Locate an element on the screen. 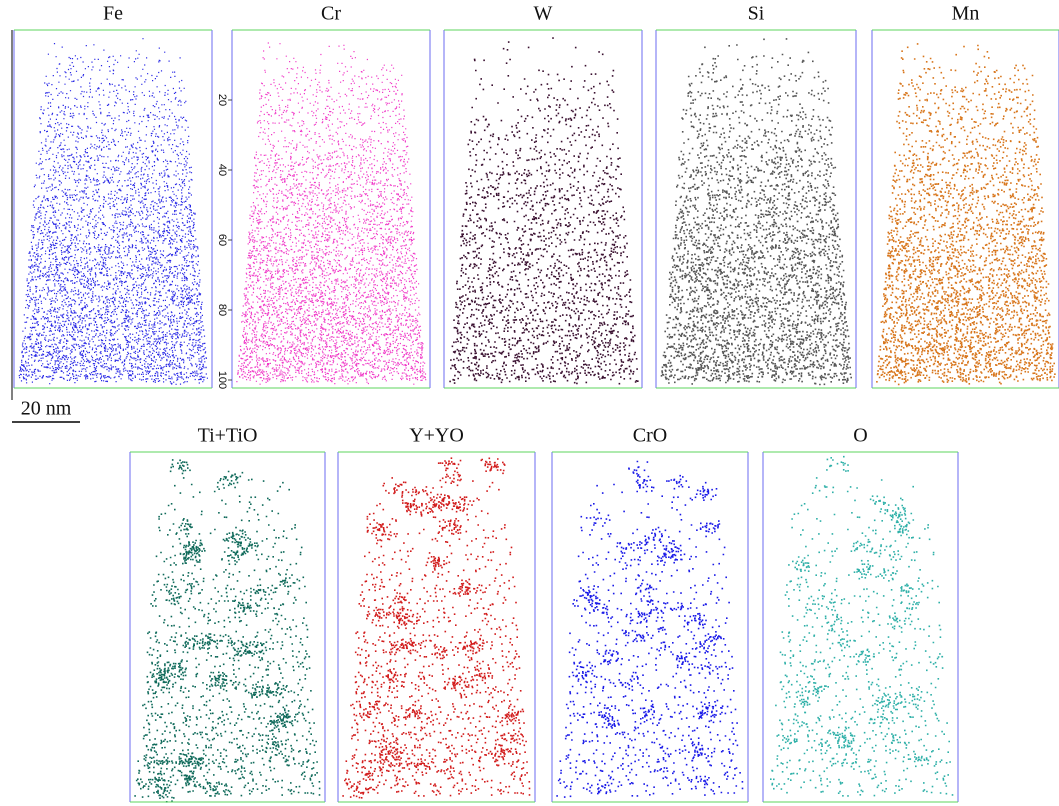  tick-label: 20 is located at coordinates (222, 100).